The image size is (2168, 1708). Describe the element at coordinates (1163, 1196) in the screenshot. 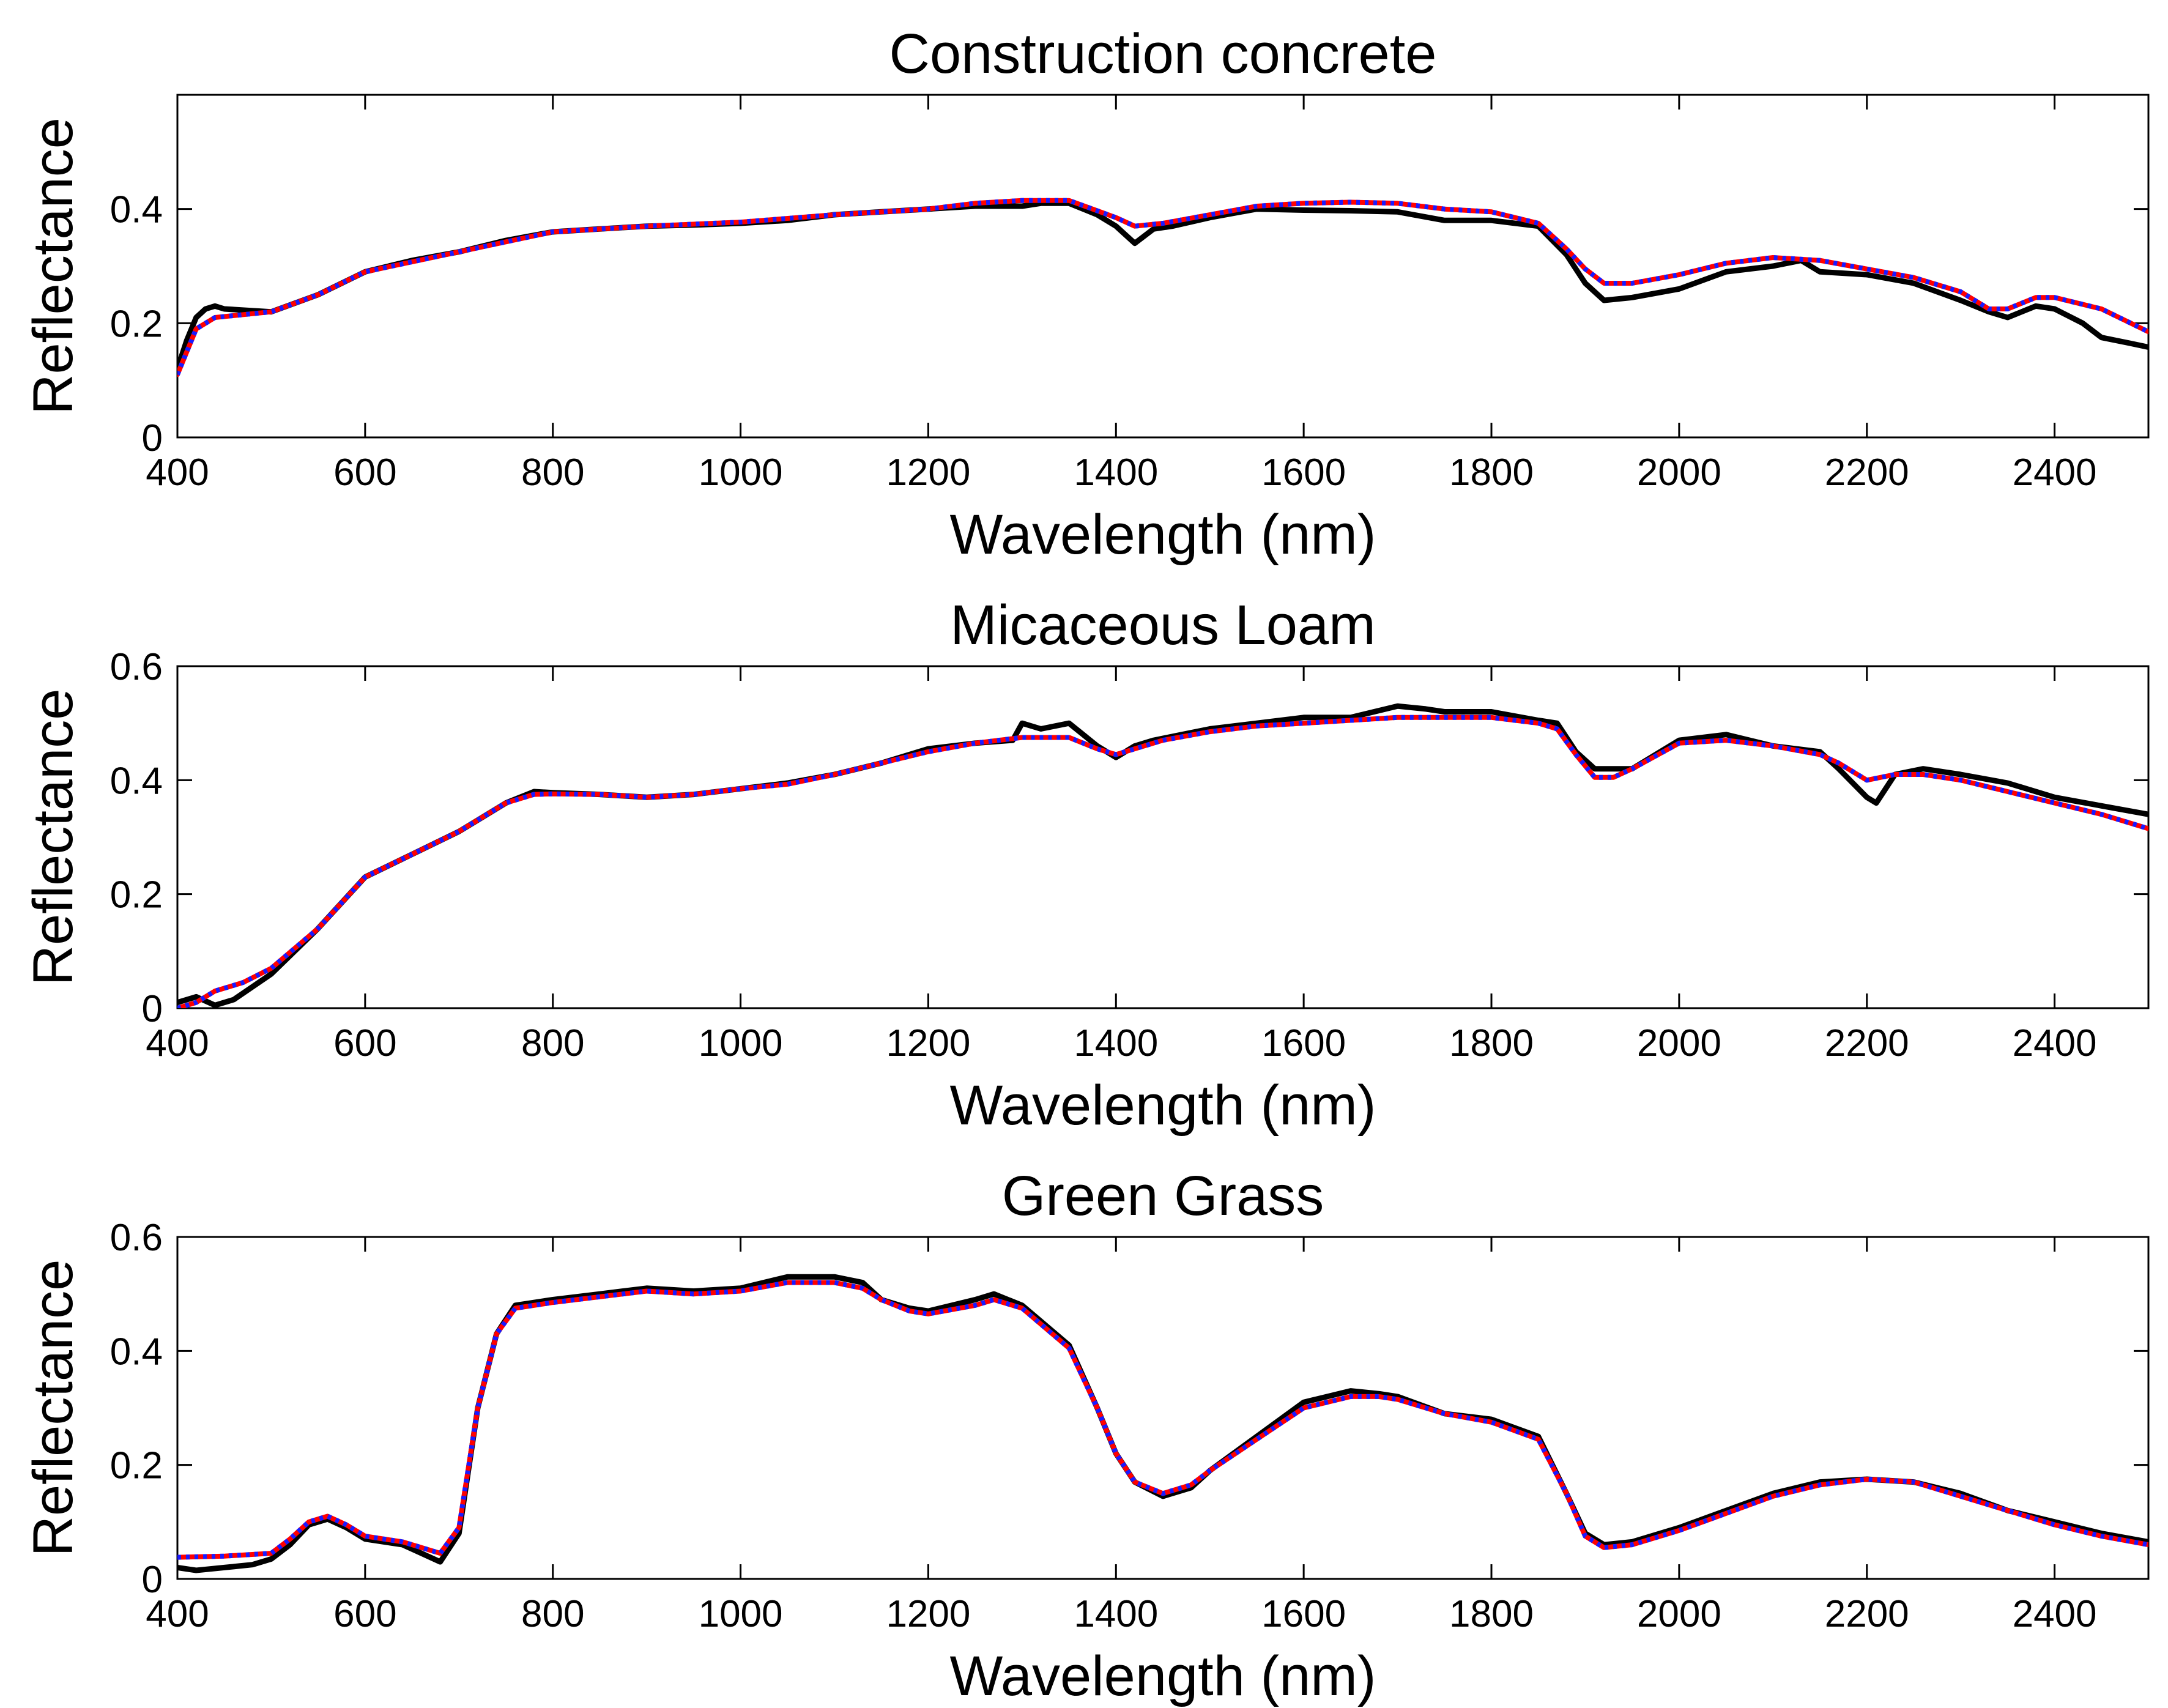

I see `chart-title: Green Grass` at that location.